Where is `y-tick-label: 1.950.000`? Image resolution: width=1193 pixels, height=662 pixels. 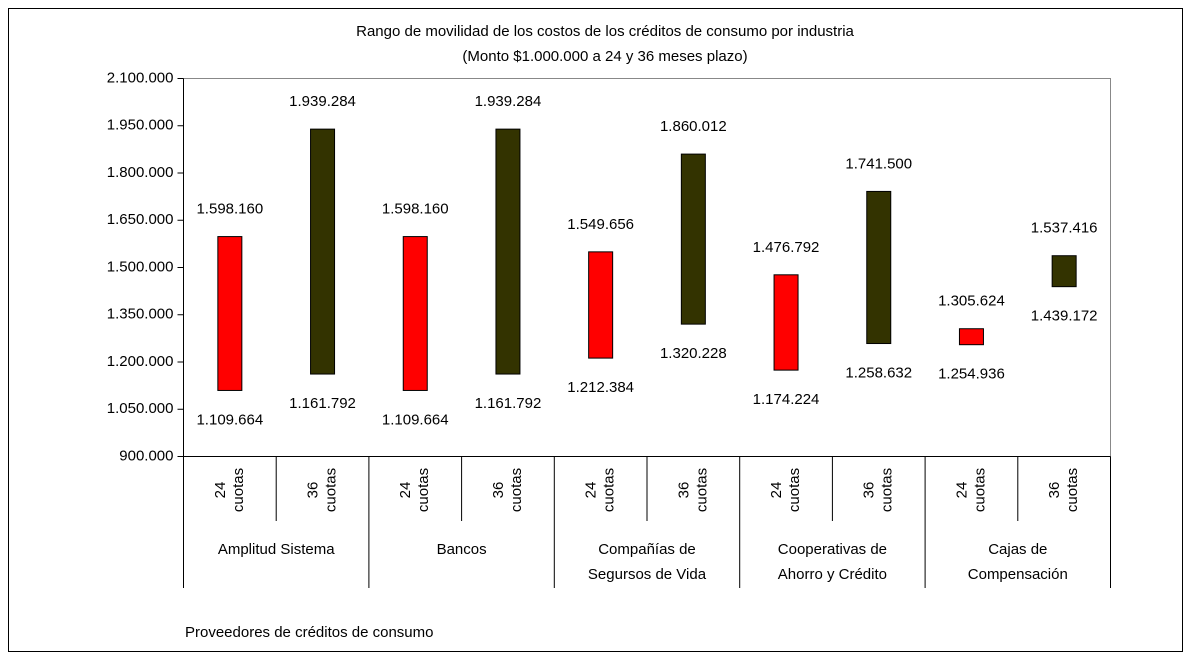 y-tick-label: 1.950.000 is located at coordinates (140, 125).